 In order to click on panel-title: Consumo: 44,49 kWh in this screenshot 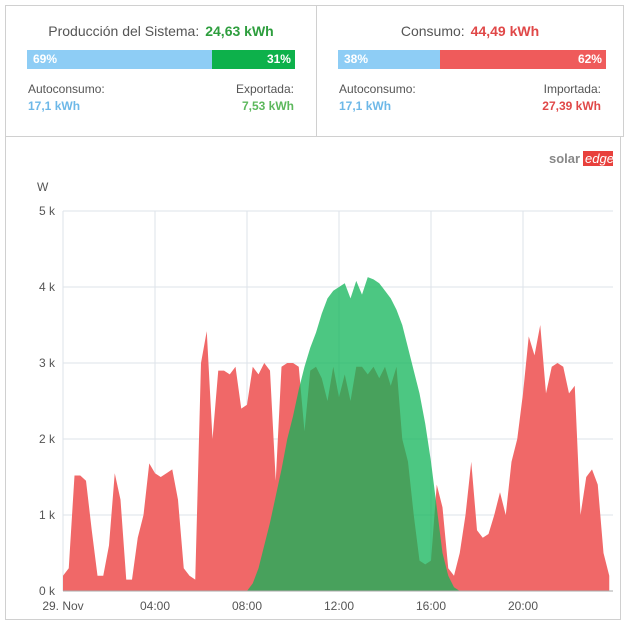, I will do `click(470, 31)`.